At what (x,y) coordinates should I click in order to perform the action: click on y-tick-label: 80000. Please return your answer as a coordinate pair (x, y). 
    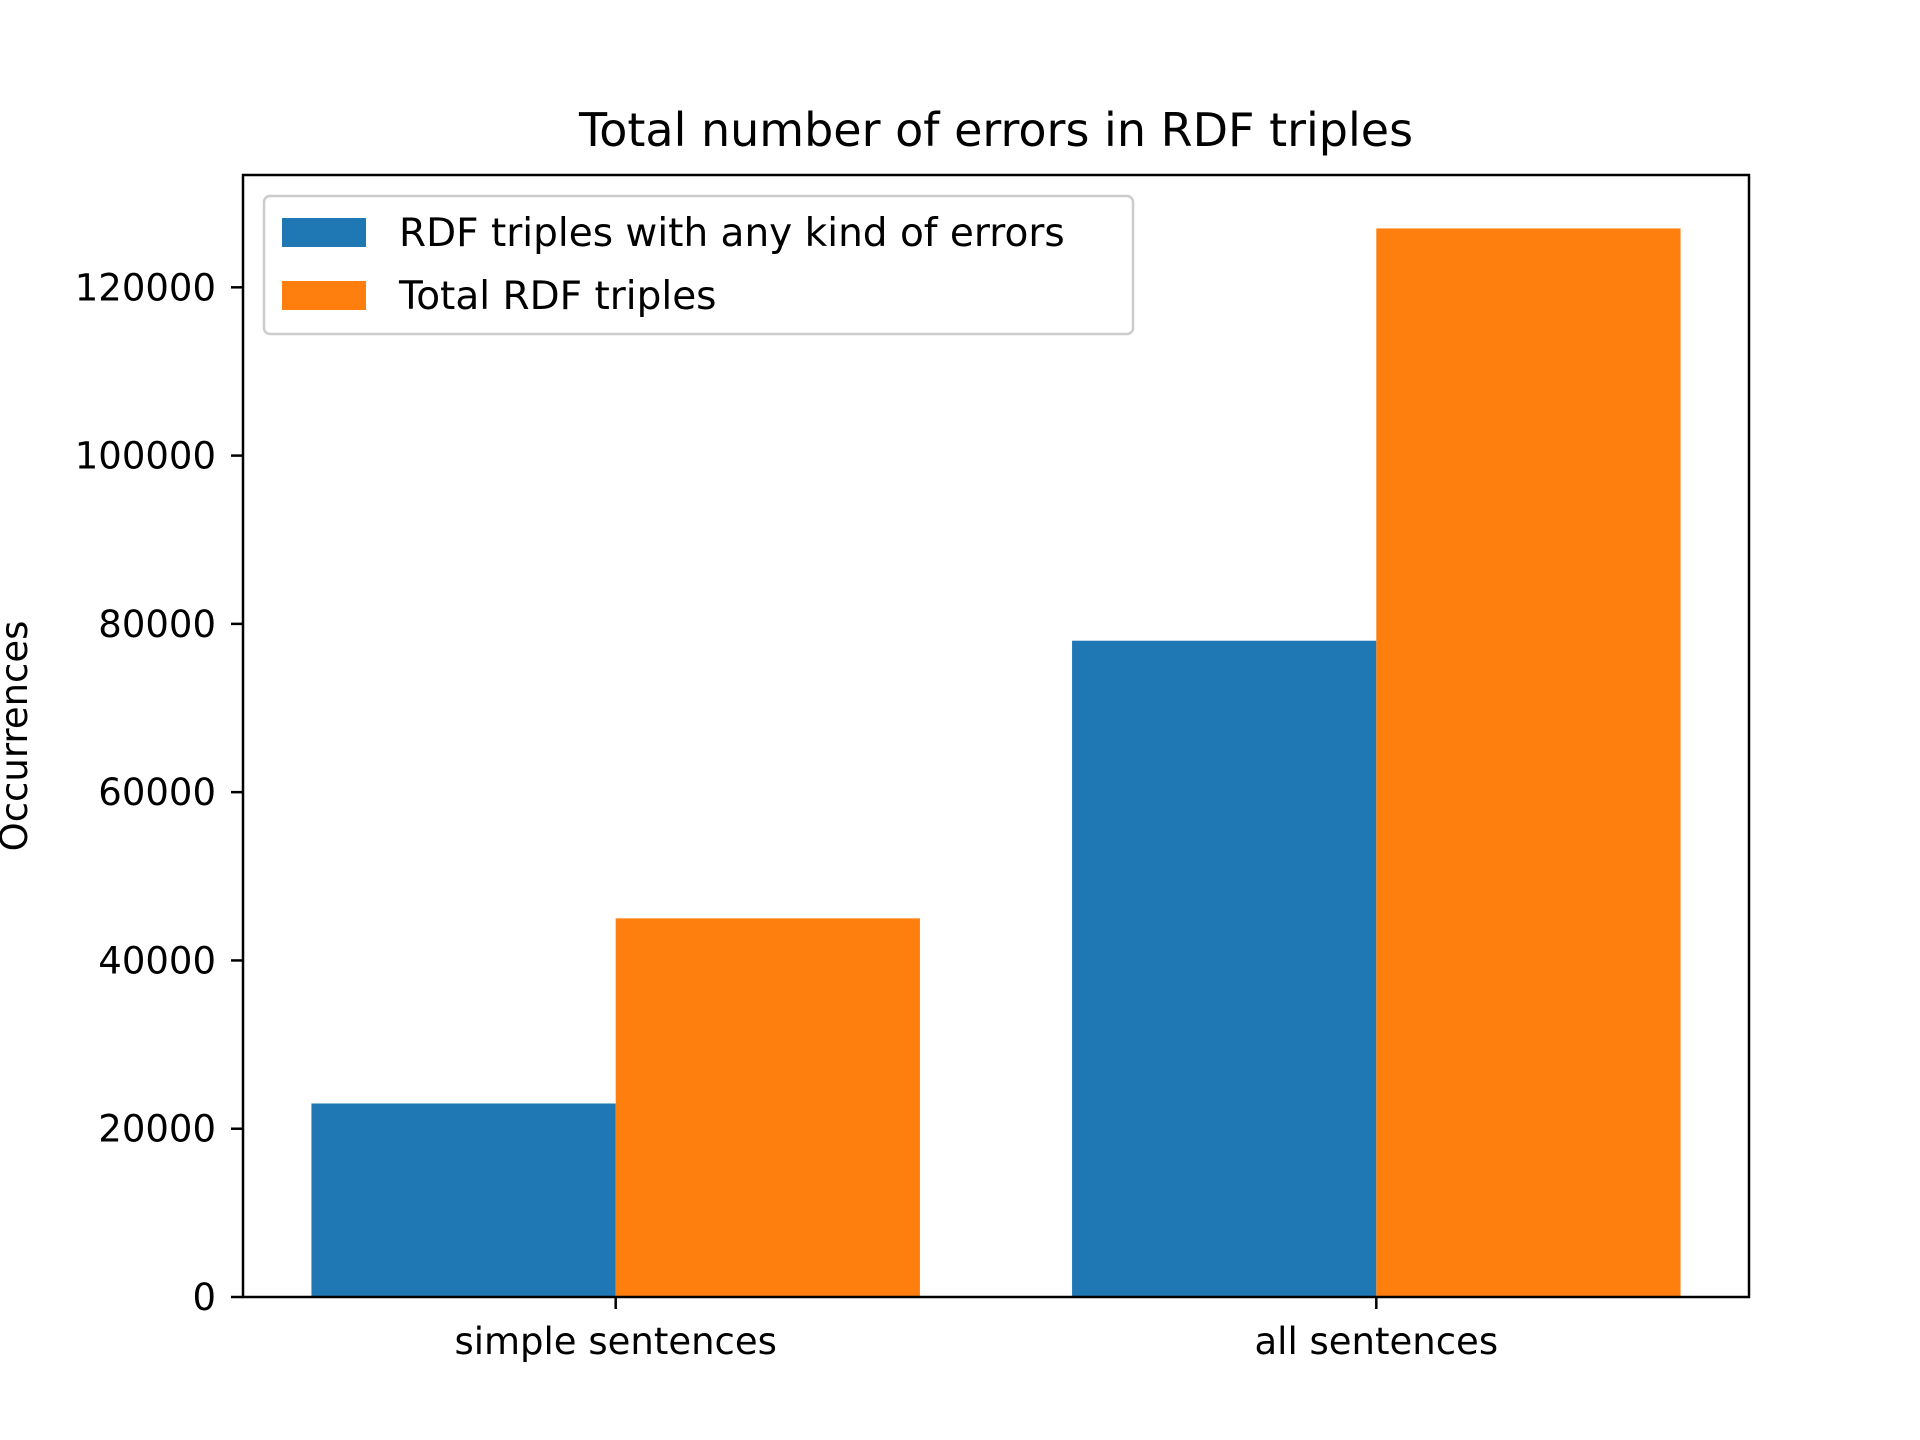
    Looking at the image, I should click on (157, 624).